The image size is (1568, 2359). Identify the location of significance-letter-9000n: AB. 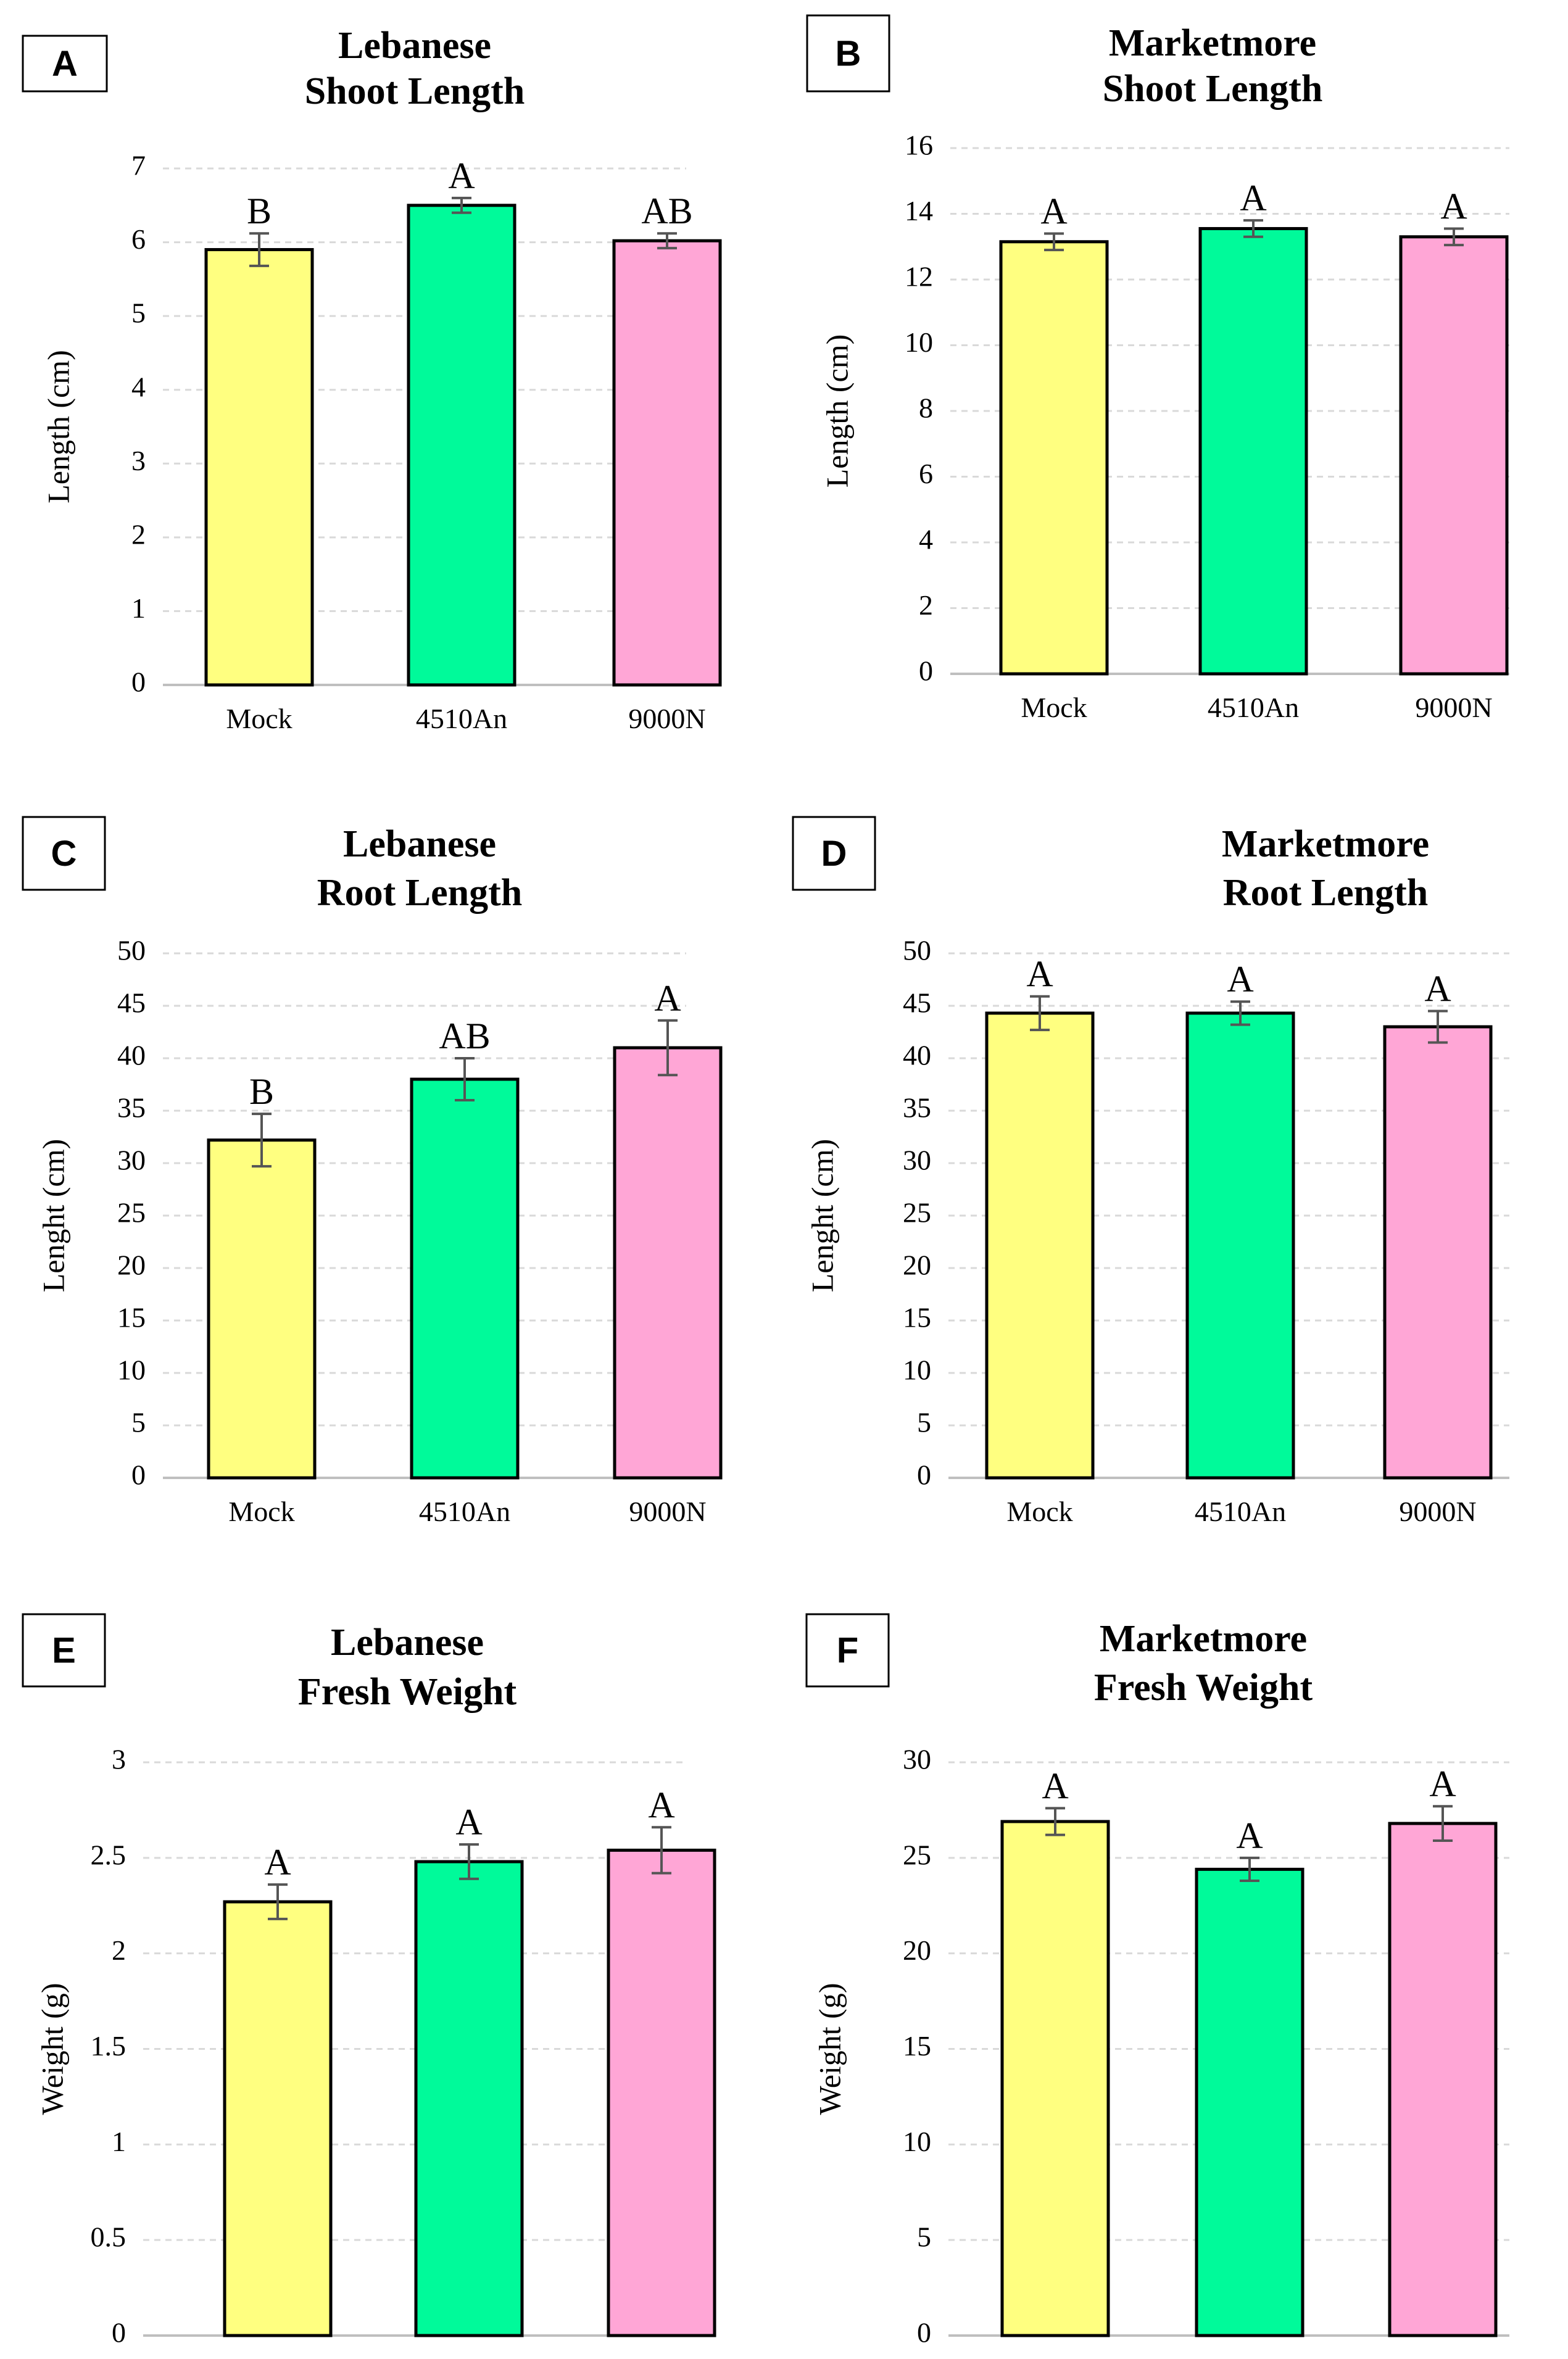
(666, 211).